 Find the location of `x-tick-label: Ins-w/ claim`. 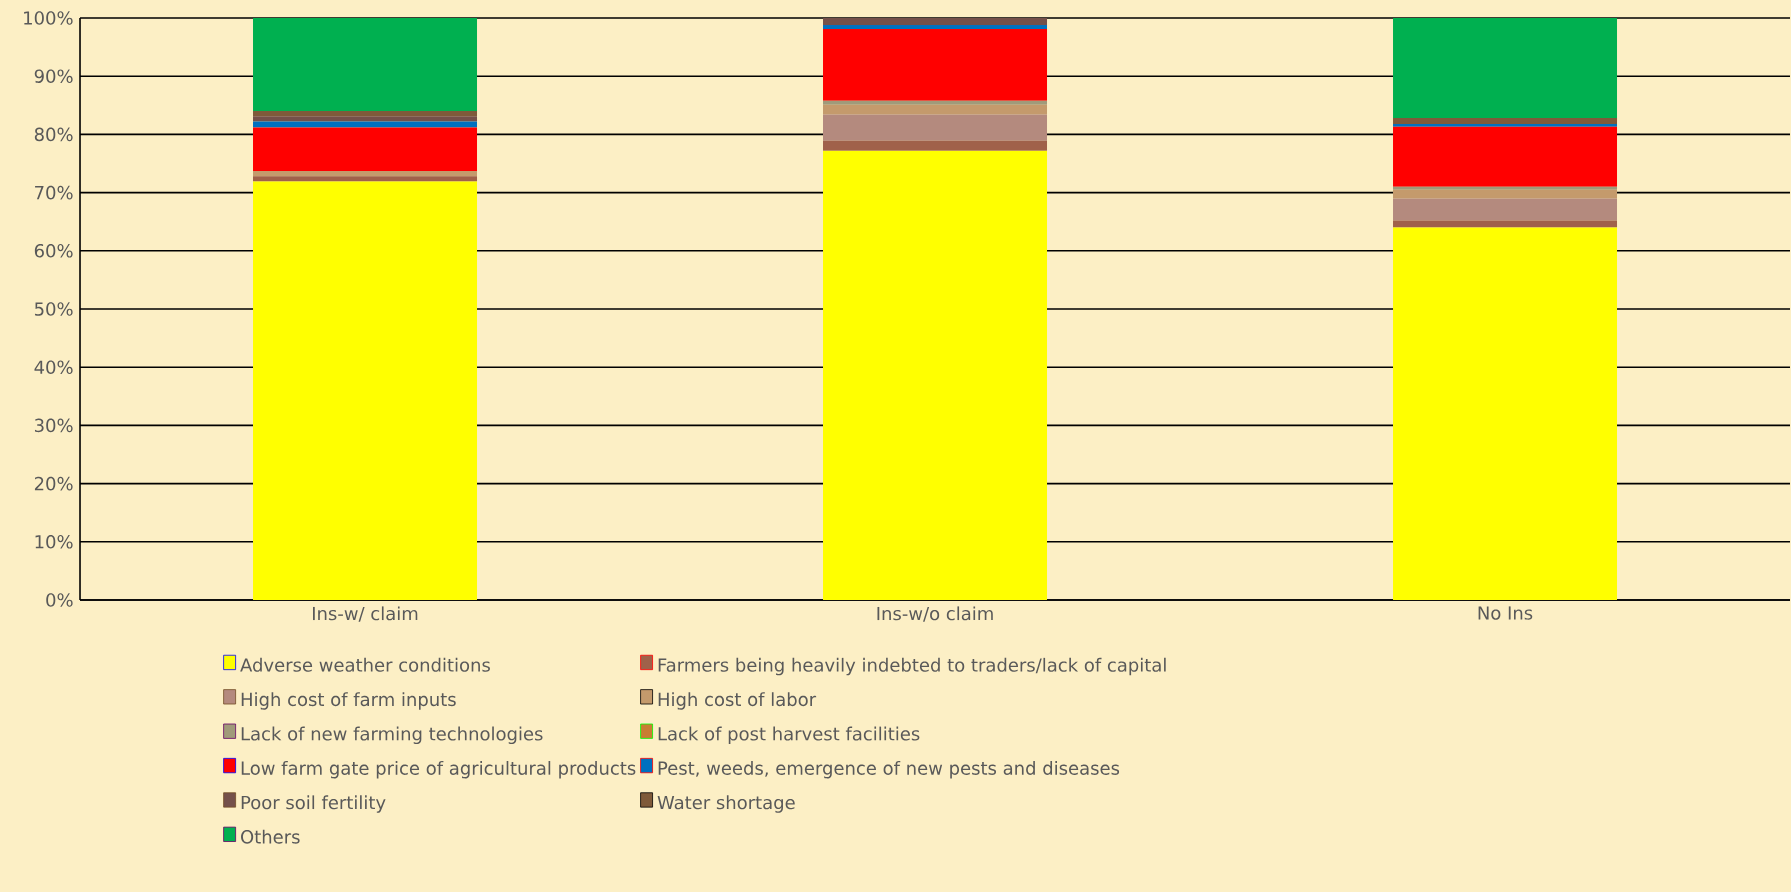

x-tick-label: Ins-w/ claim is located at coordinates (365, 614).